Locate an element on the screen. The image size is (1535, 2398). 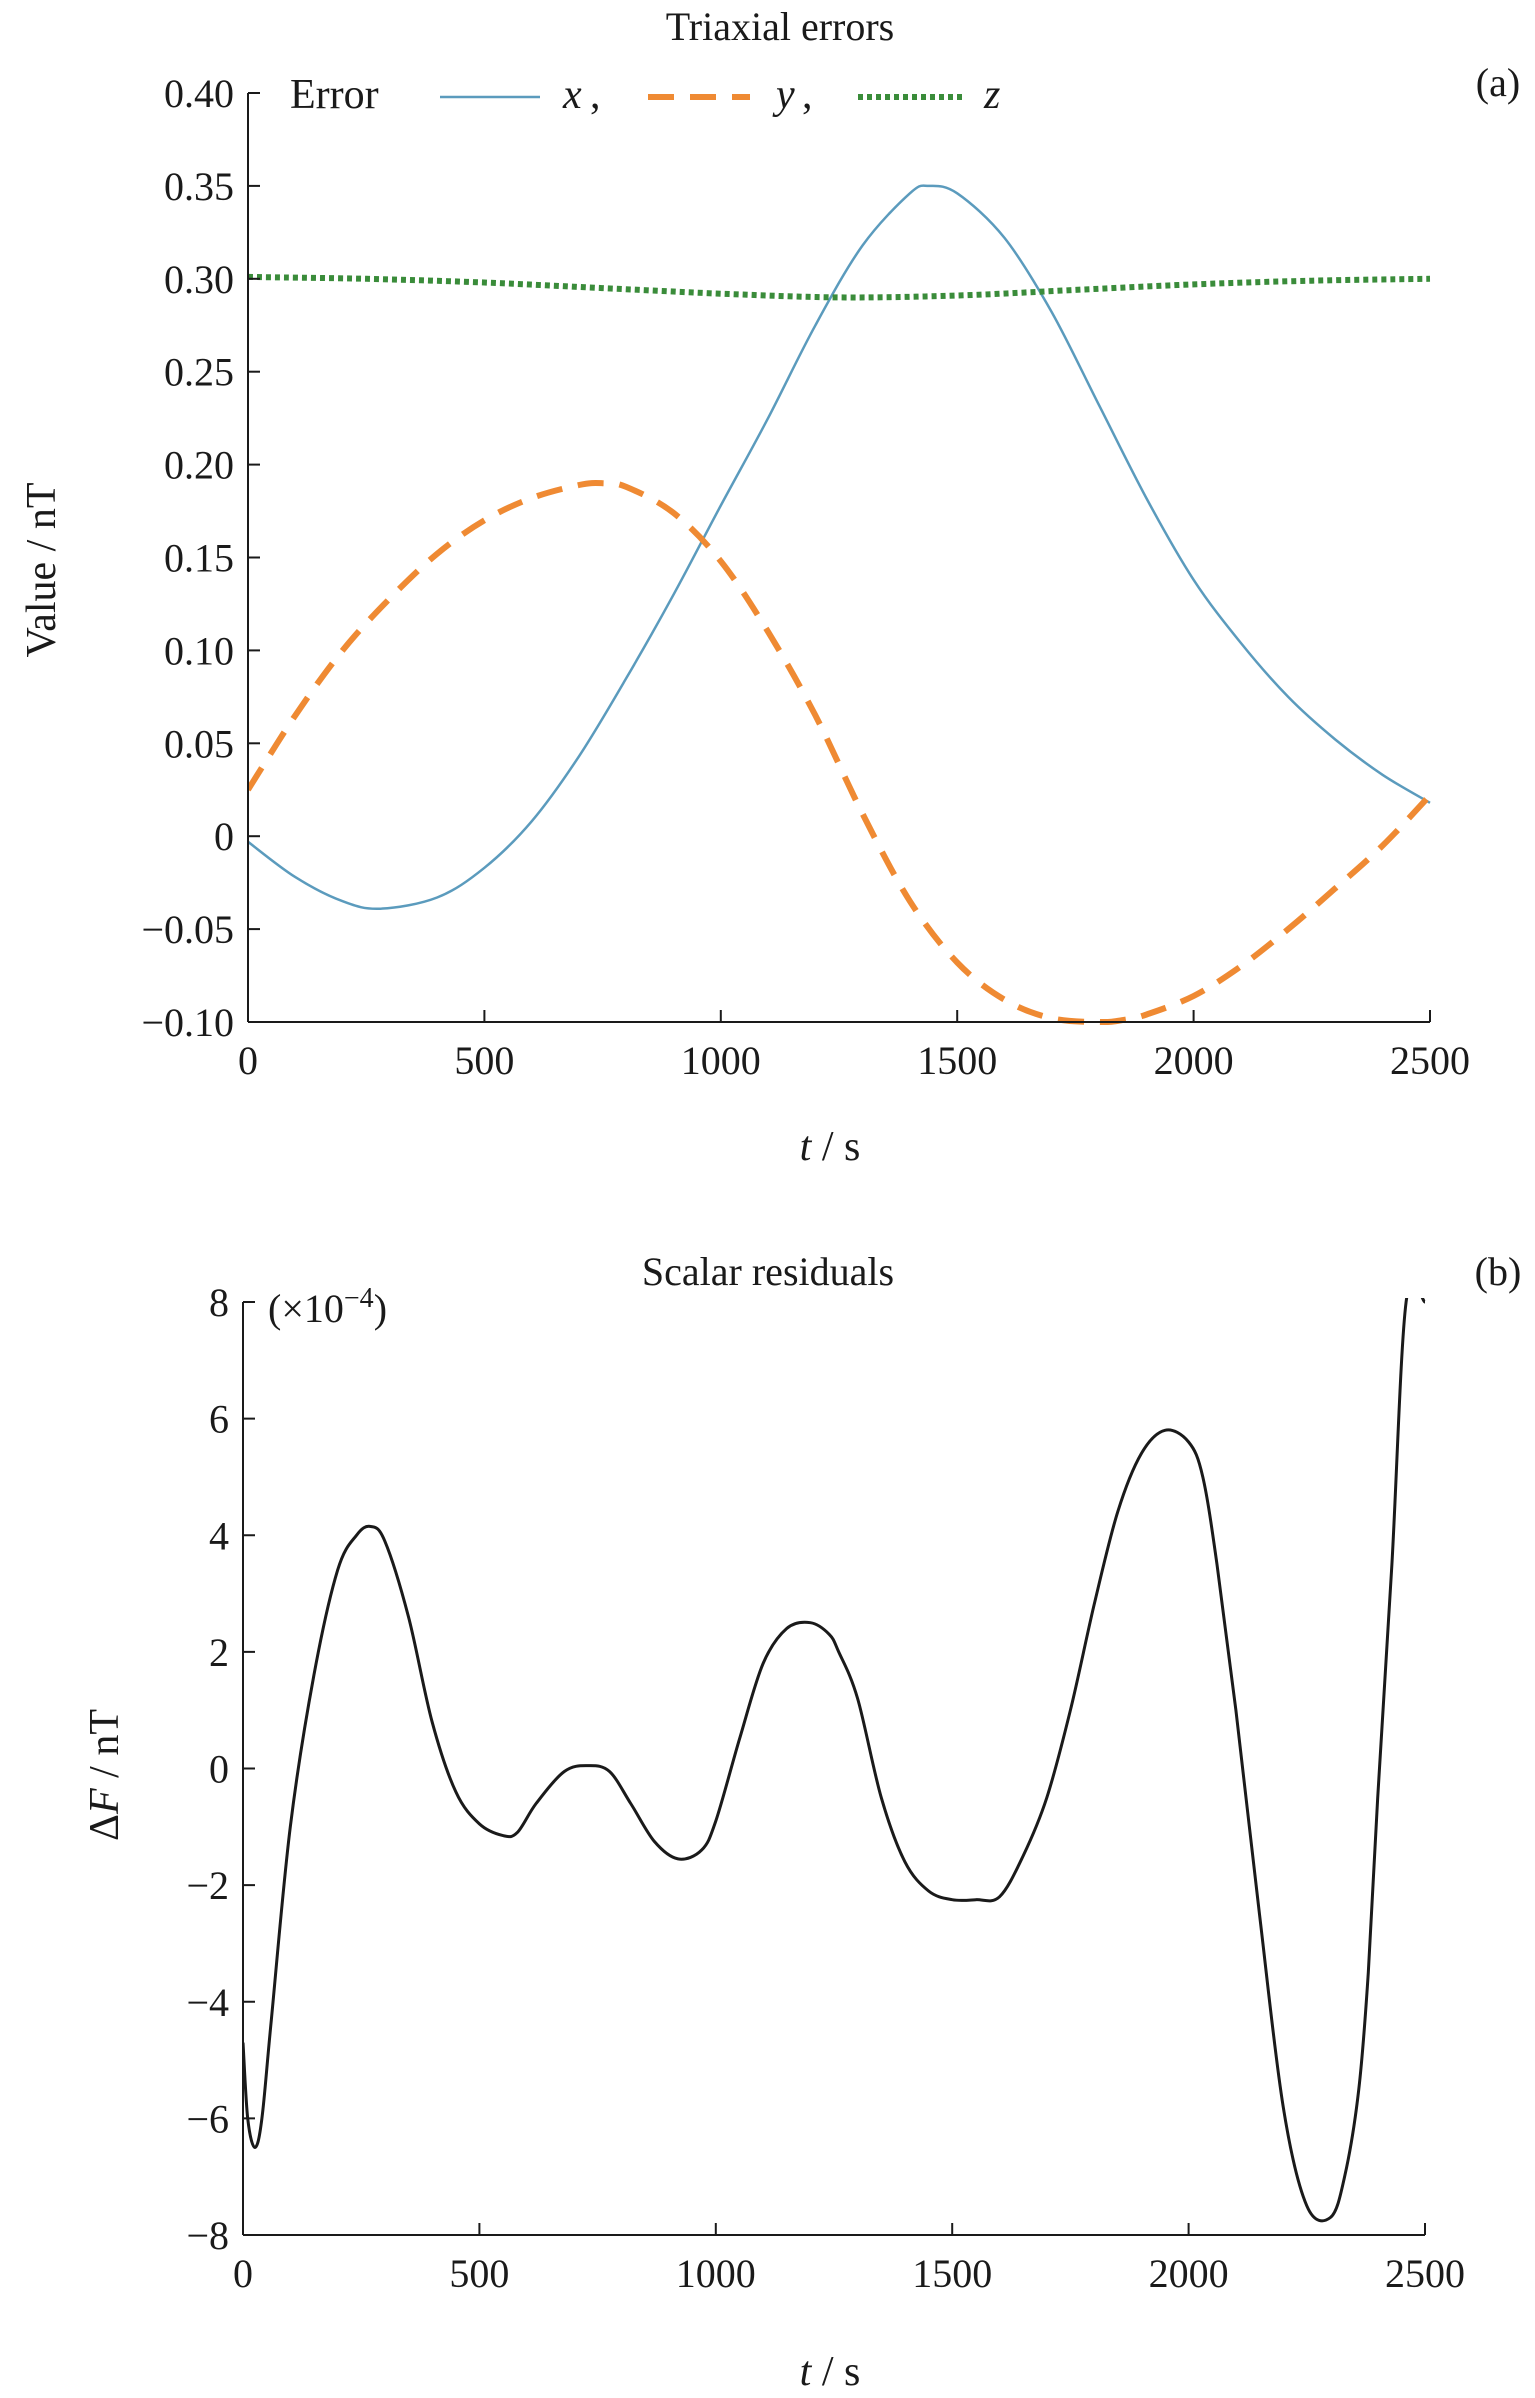
panel-a-xlabel-unit: / s is located at coordinates (835, 1147).